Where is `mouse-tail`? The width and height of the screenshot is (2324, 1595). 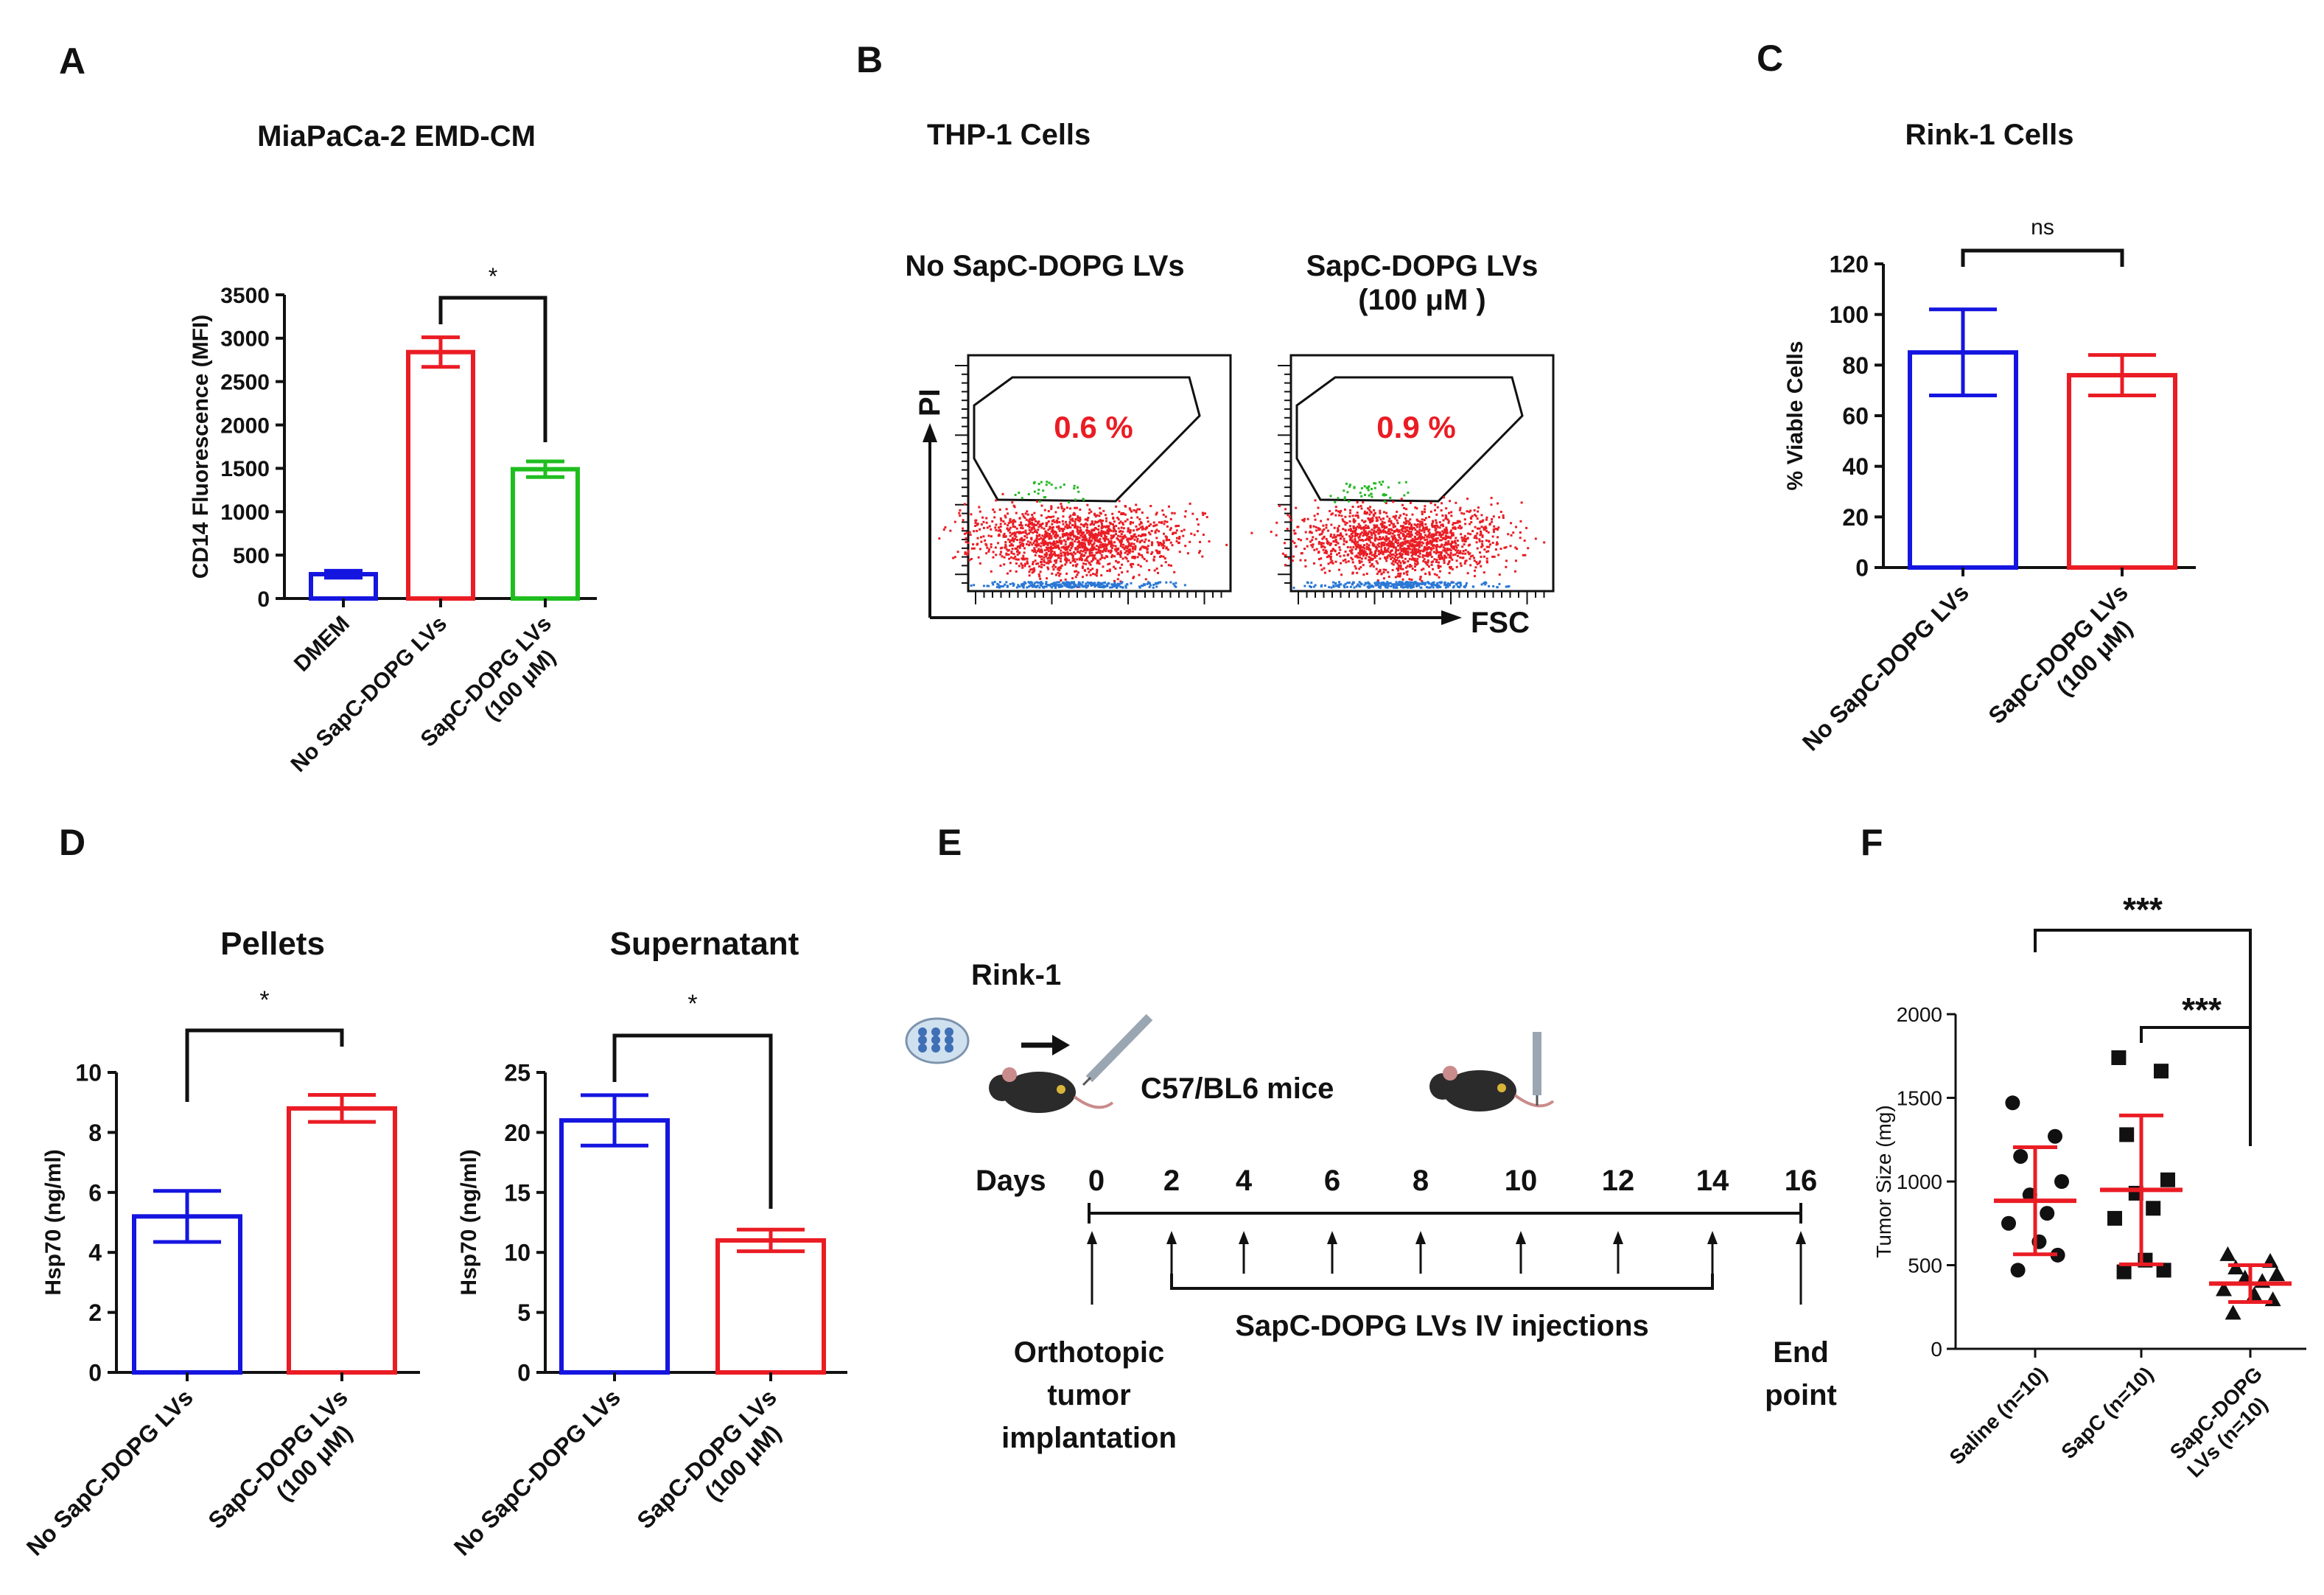 mouse-tail is located at coordinates (1093, 1102).